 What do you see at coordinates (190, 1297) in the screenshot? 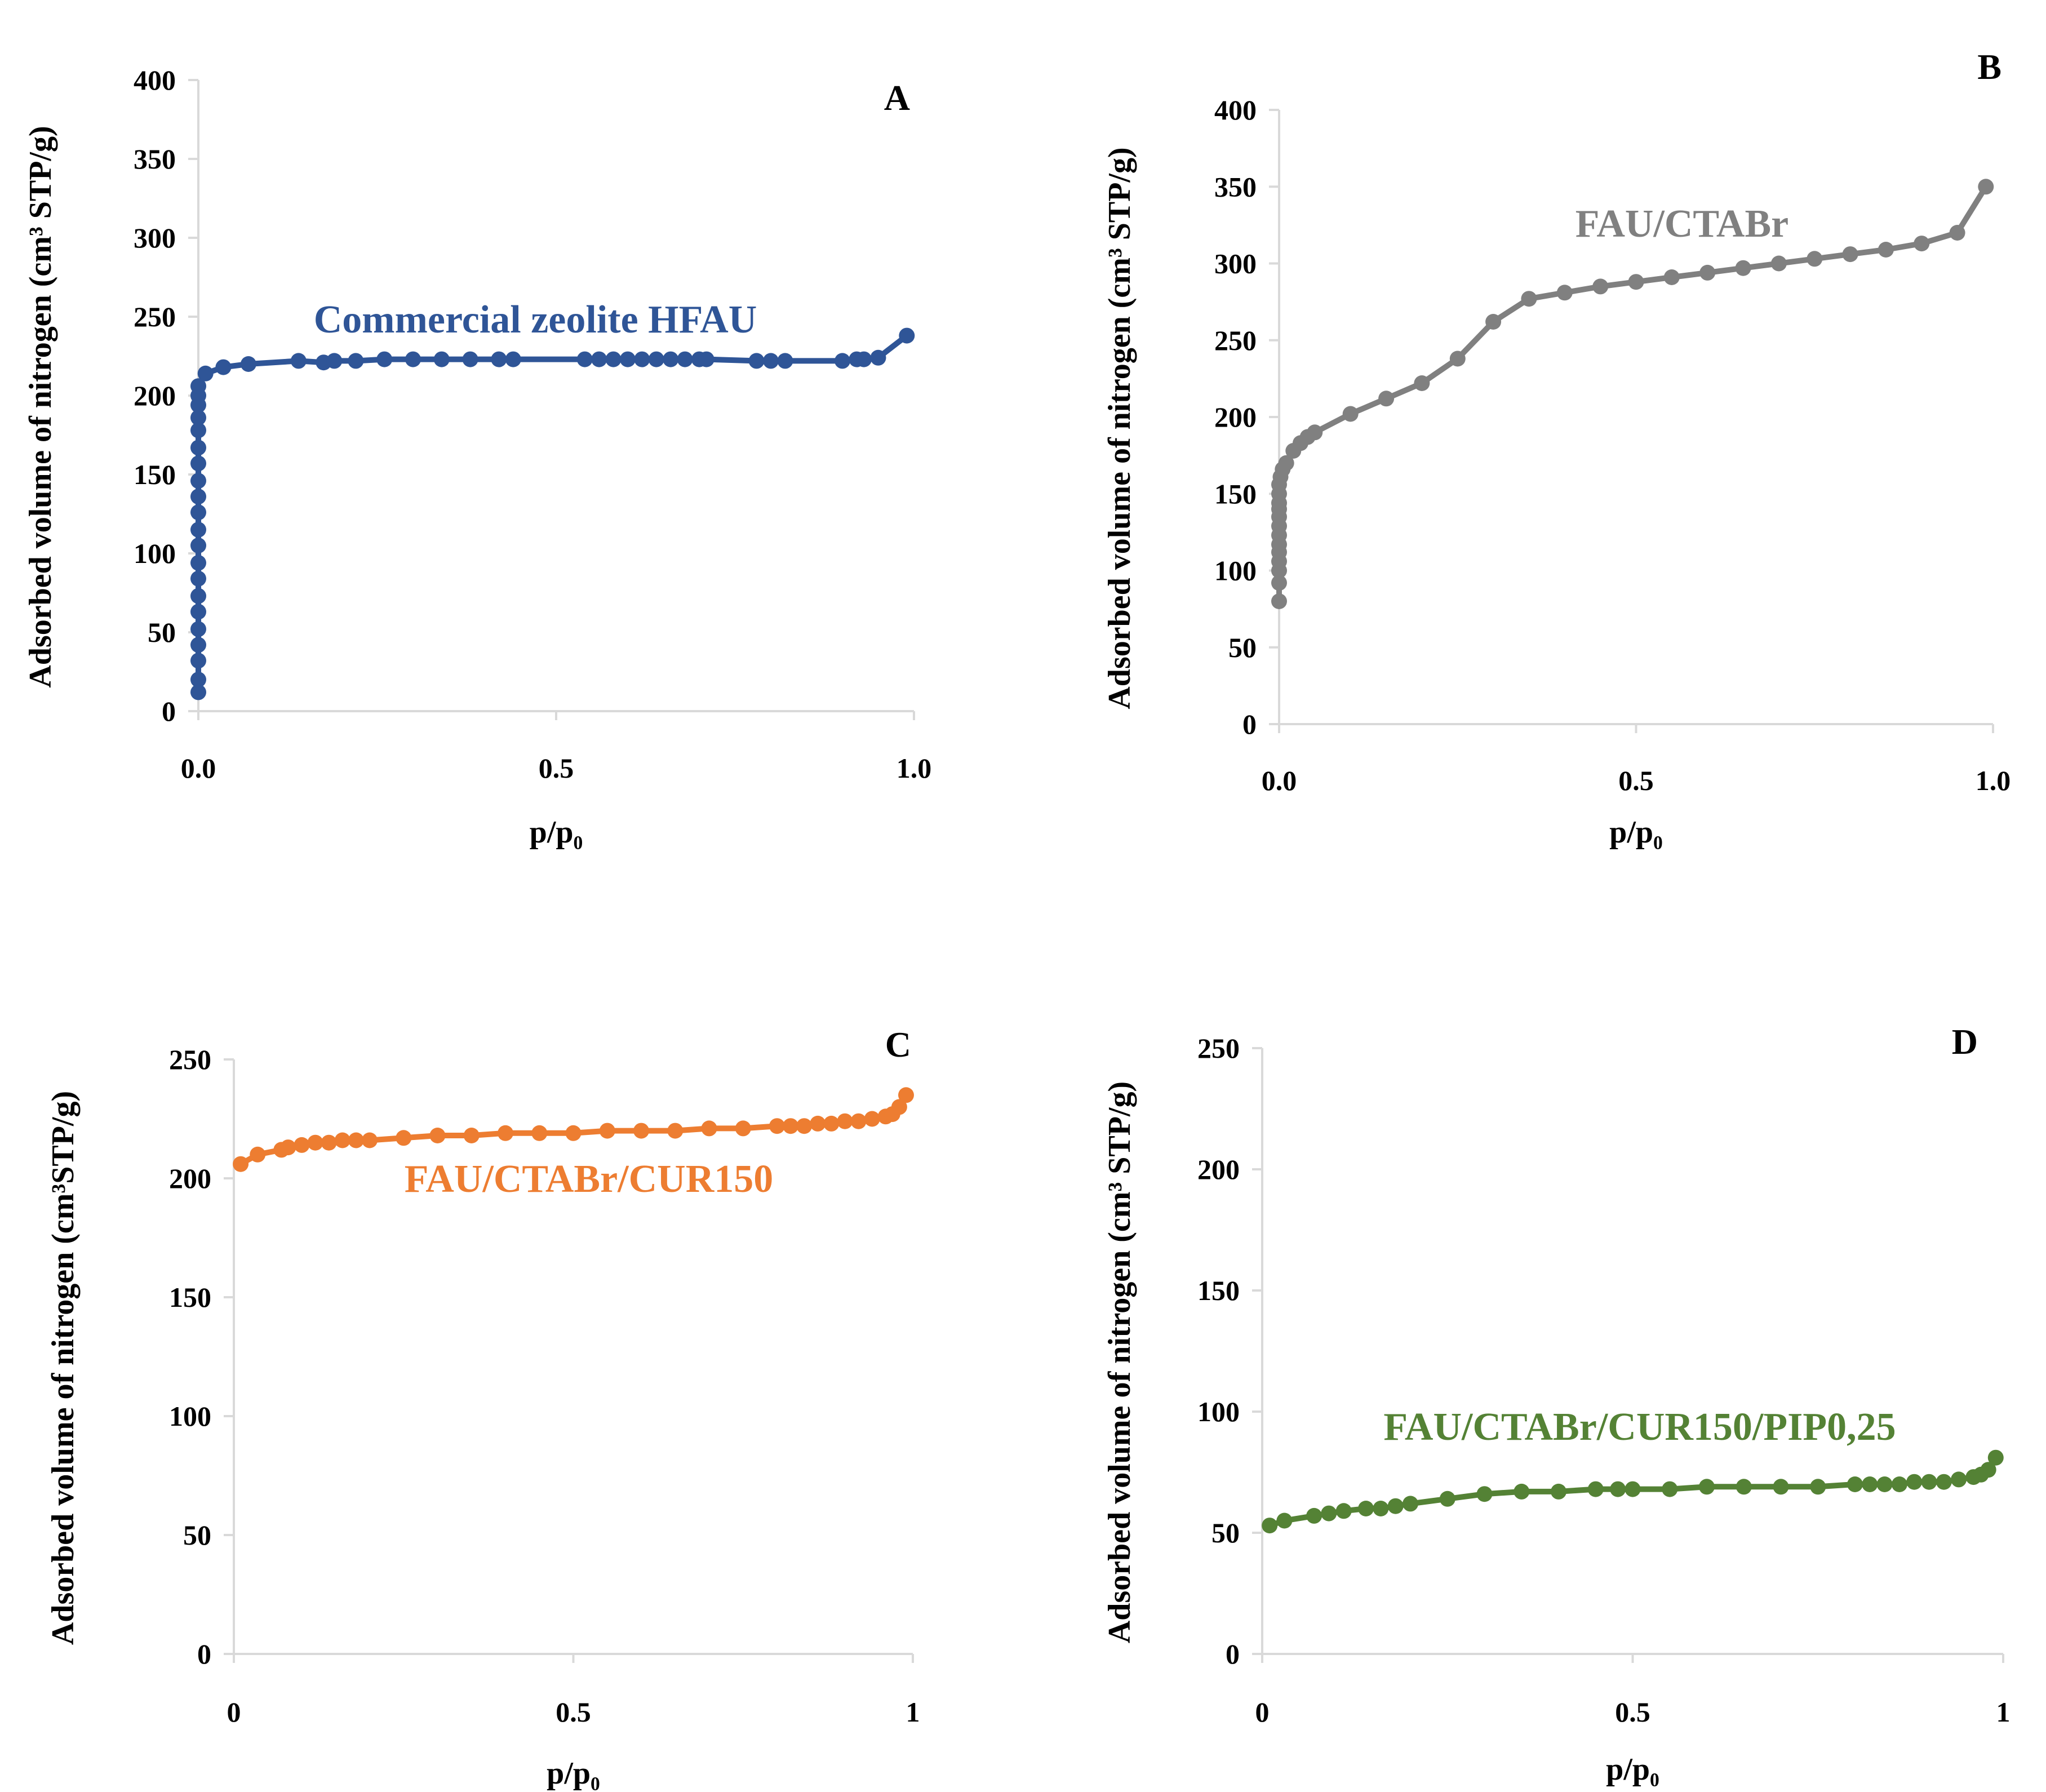
I see `panel-c-y-tick-label: 150` at bounding box center [190, 1297].